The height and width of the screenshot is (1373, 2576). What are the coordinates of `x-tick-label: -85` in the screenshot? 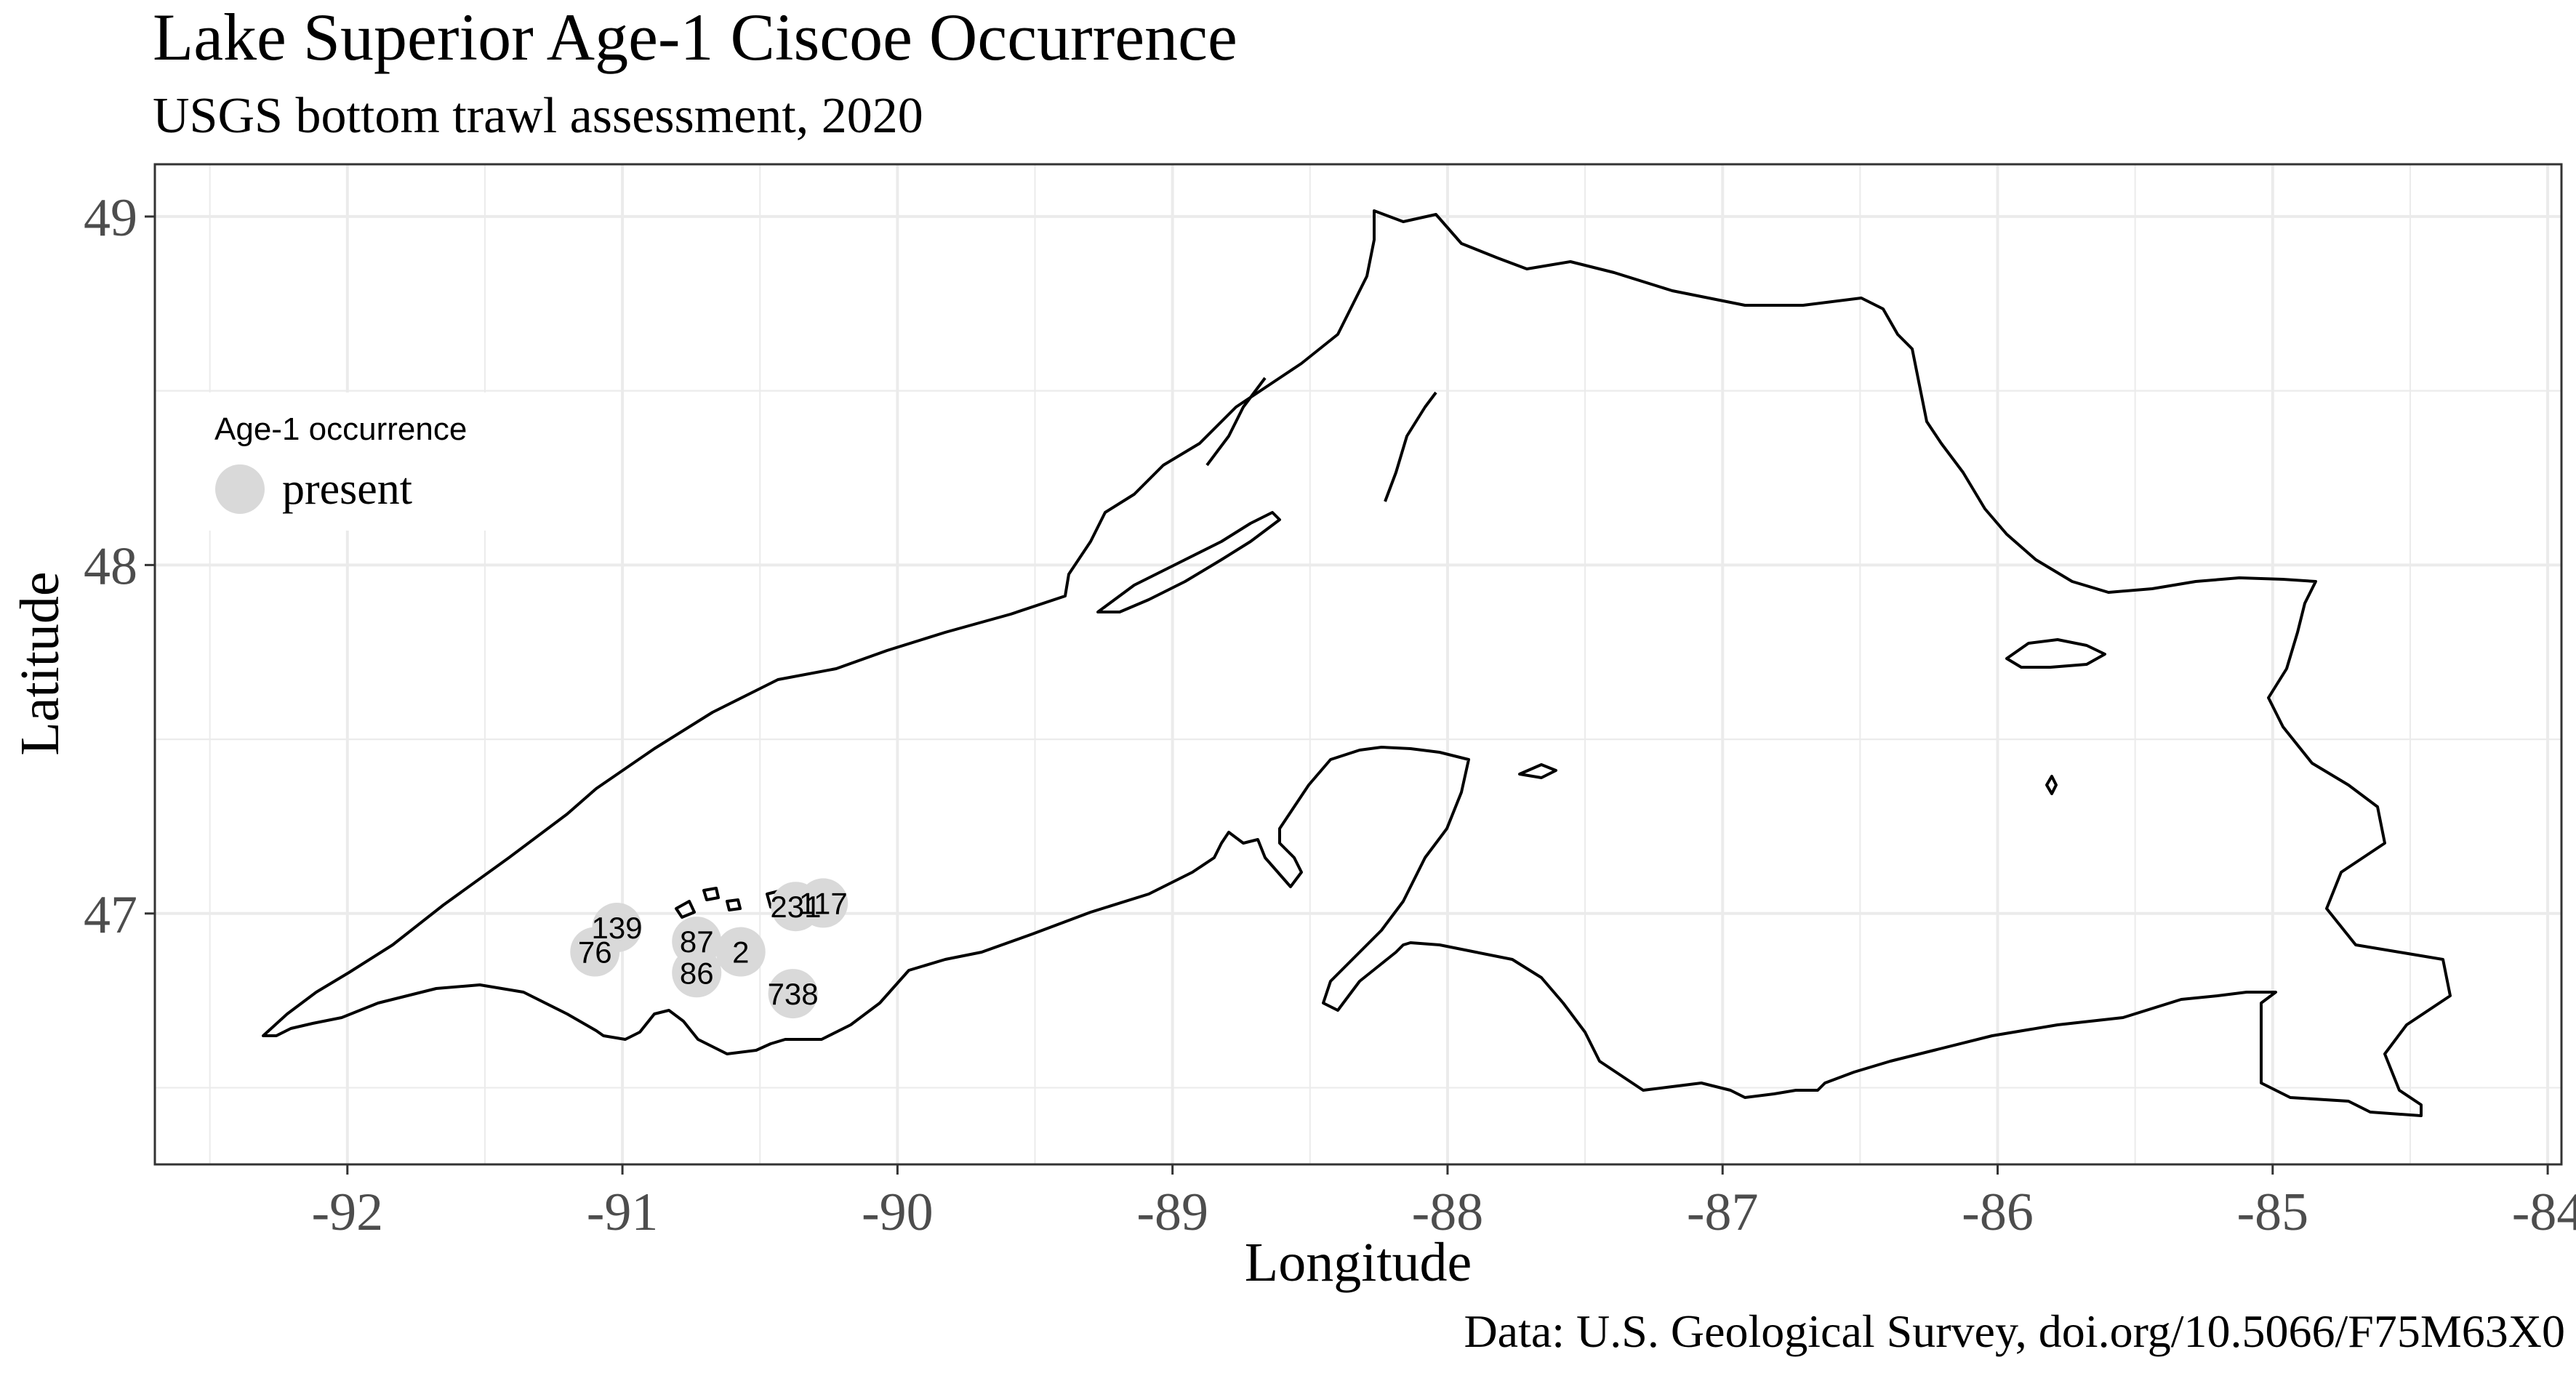 It's located at (2272, 1212).